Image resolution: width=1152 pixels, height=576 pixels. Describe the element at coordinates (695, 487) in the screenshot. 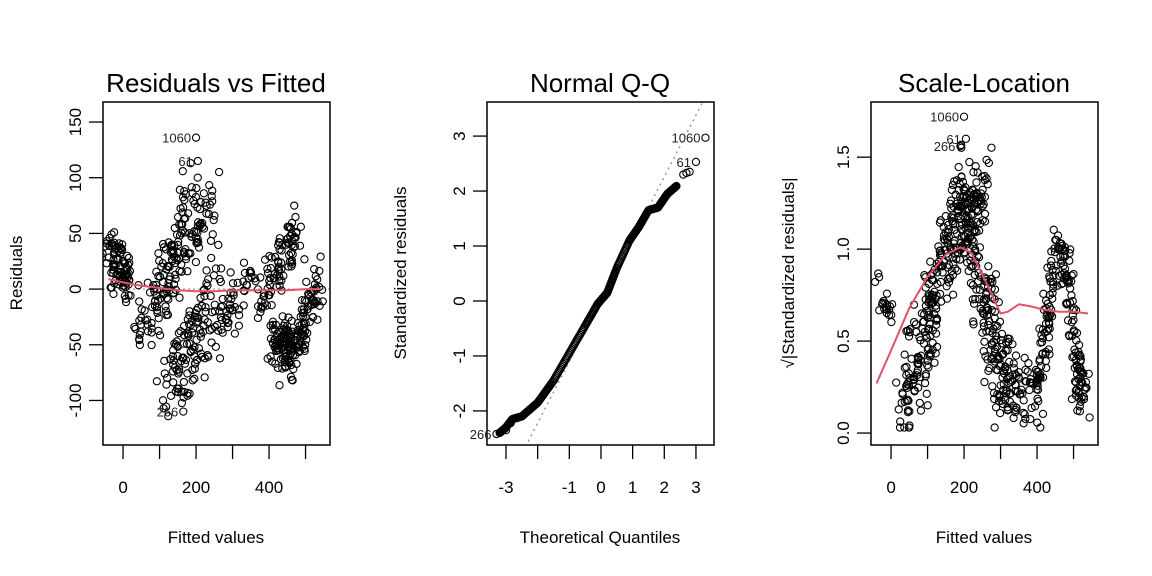

I see `x-tick-label: 3` at that location.